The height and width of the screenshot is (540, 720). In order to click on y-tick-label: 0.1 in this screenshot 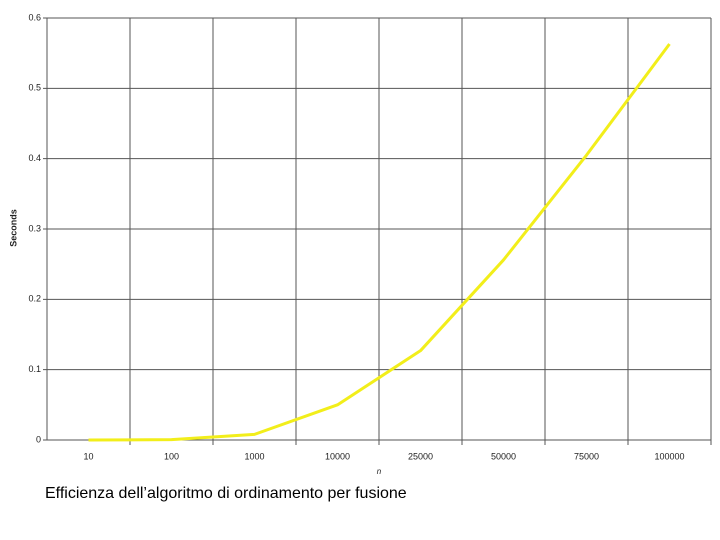, I will do `click(34, 369)`.